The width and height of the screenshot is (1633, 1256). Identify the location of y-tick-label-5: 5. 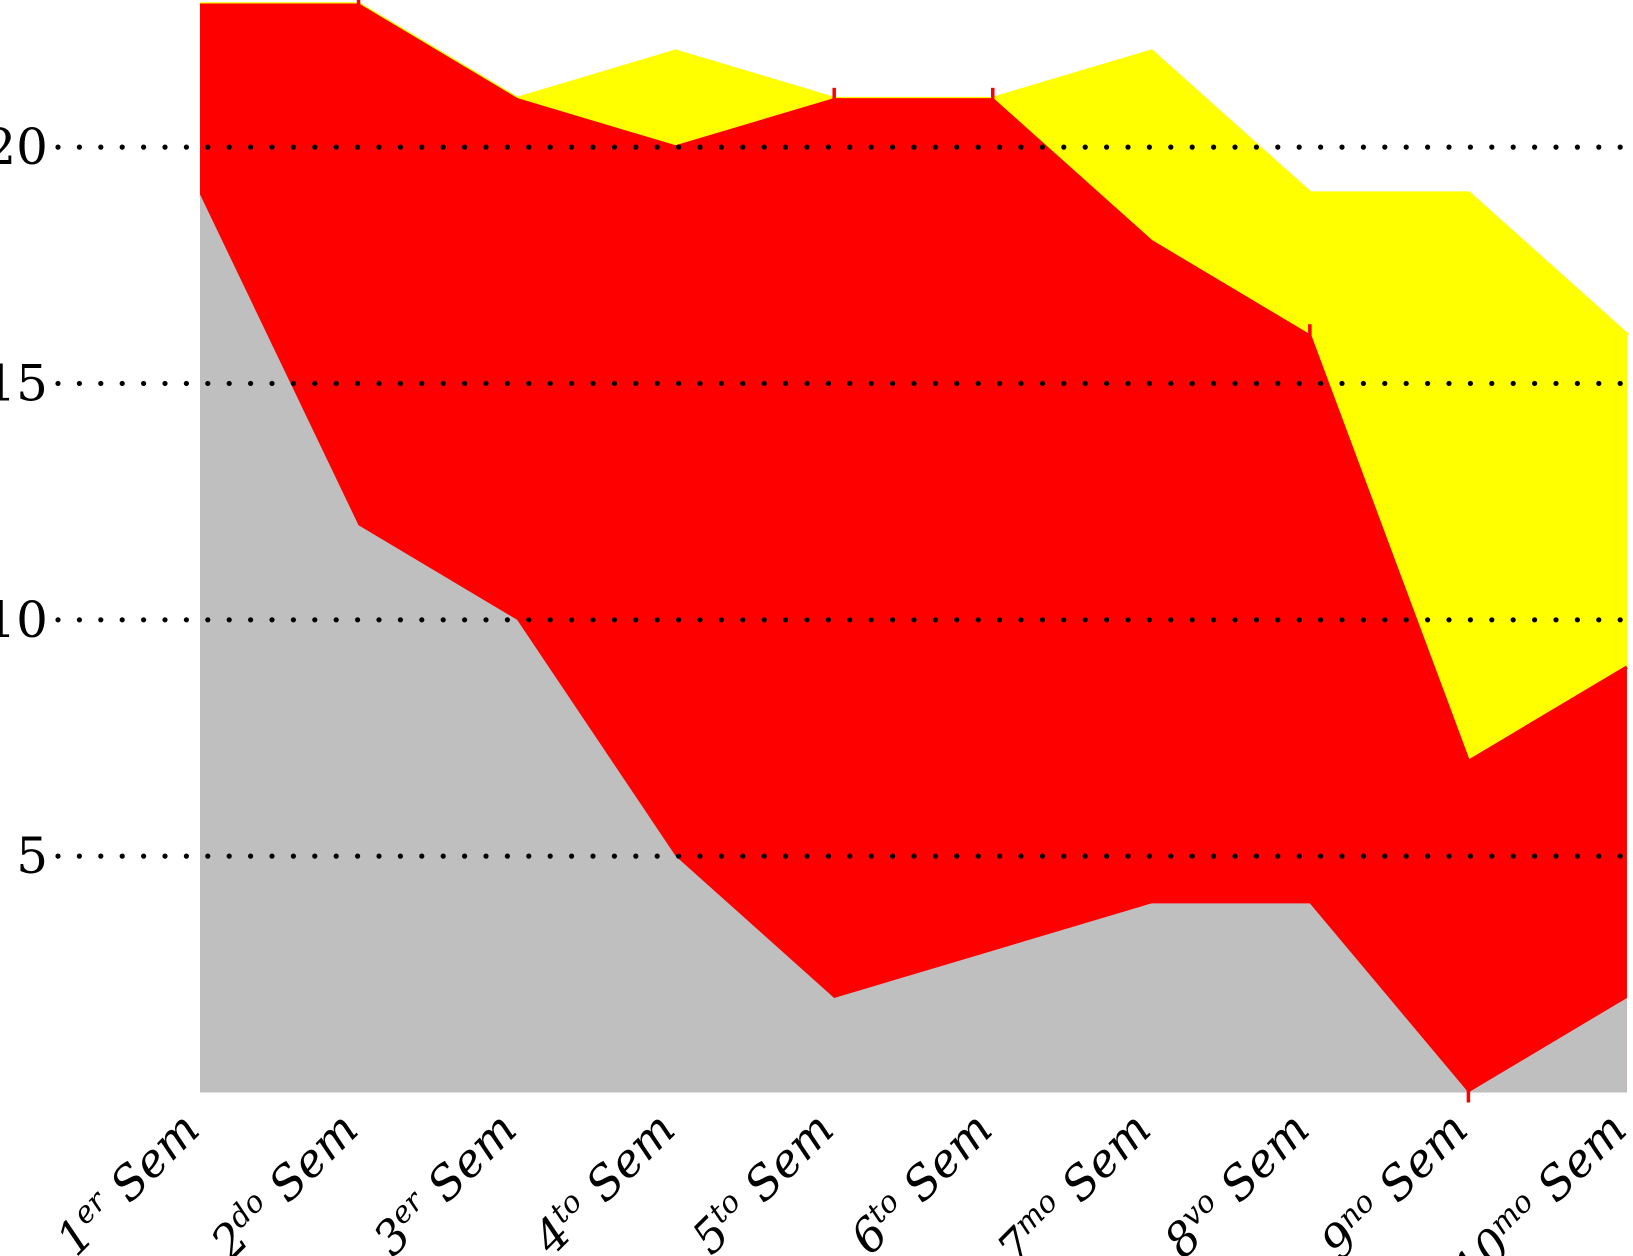
(32, 856).